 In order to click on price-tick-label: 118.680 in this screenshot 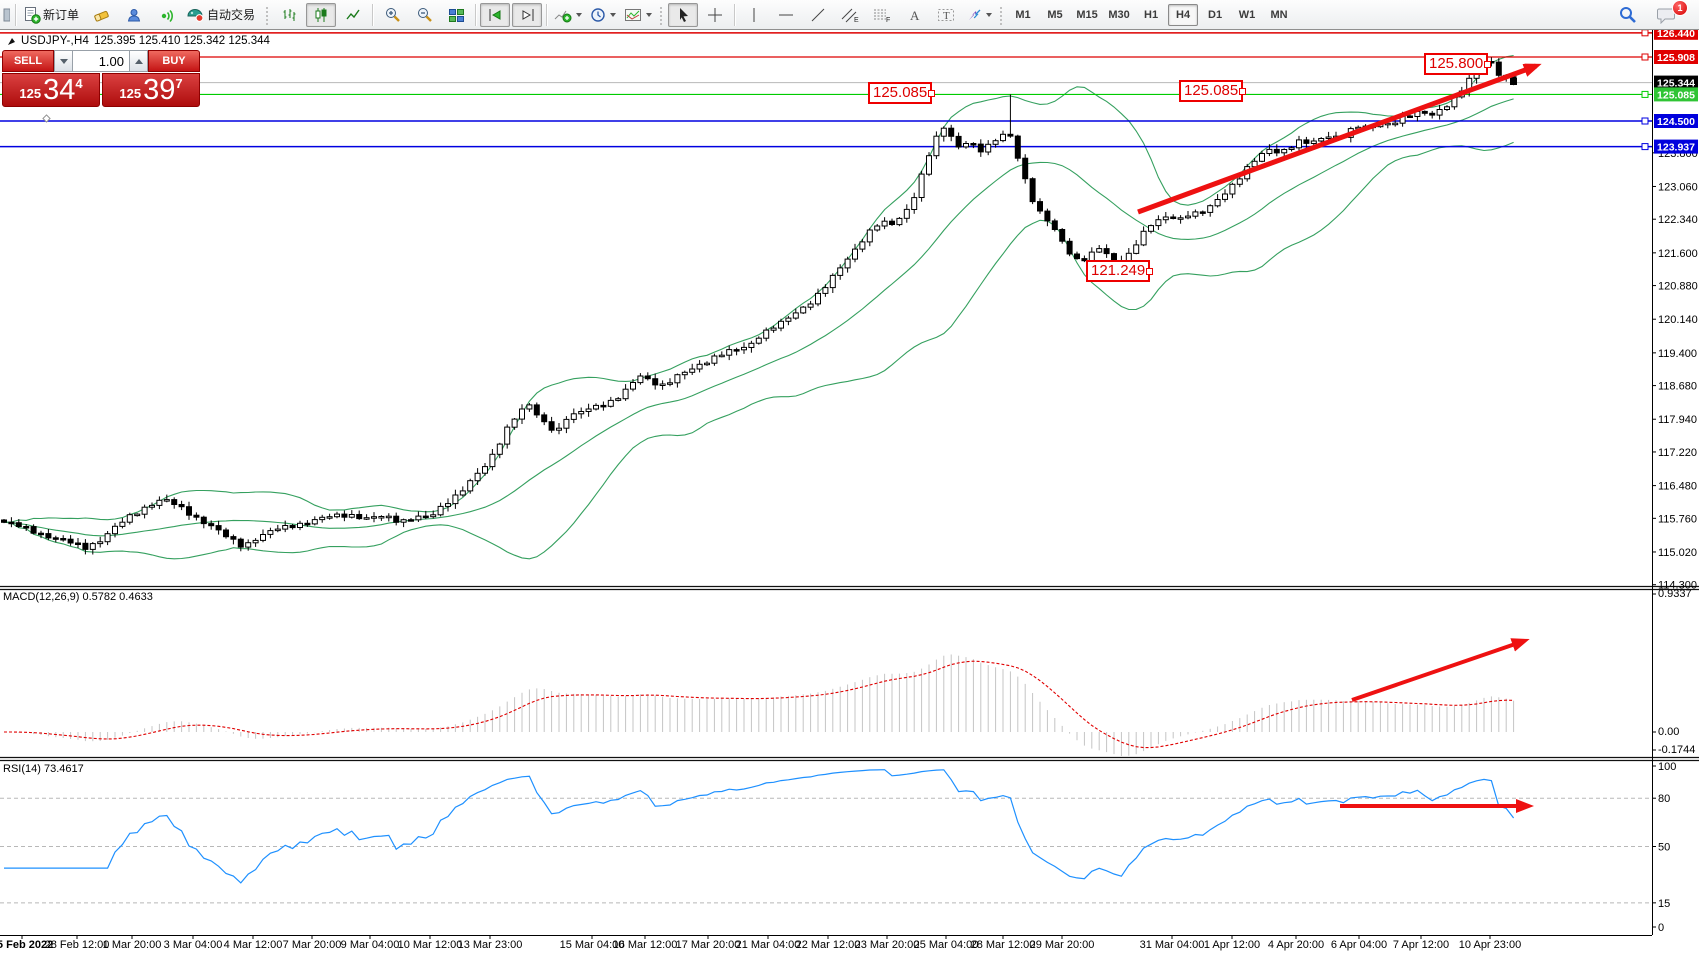, I will do `click(1677, 387)`.